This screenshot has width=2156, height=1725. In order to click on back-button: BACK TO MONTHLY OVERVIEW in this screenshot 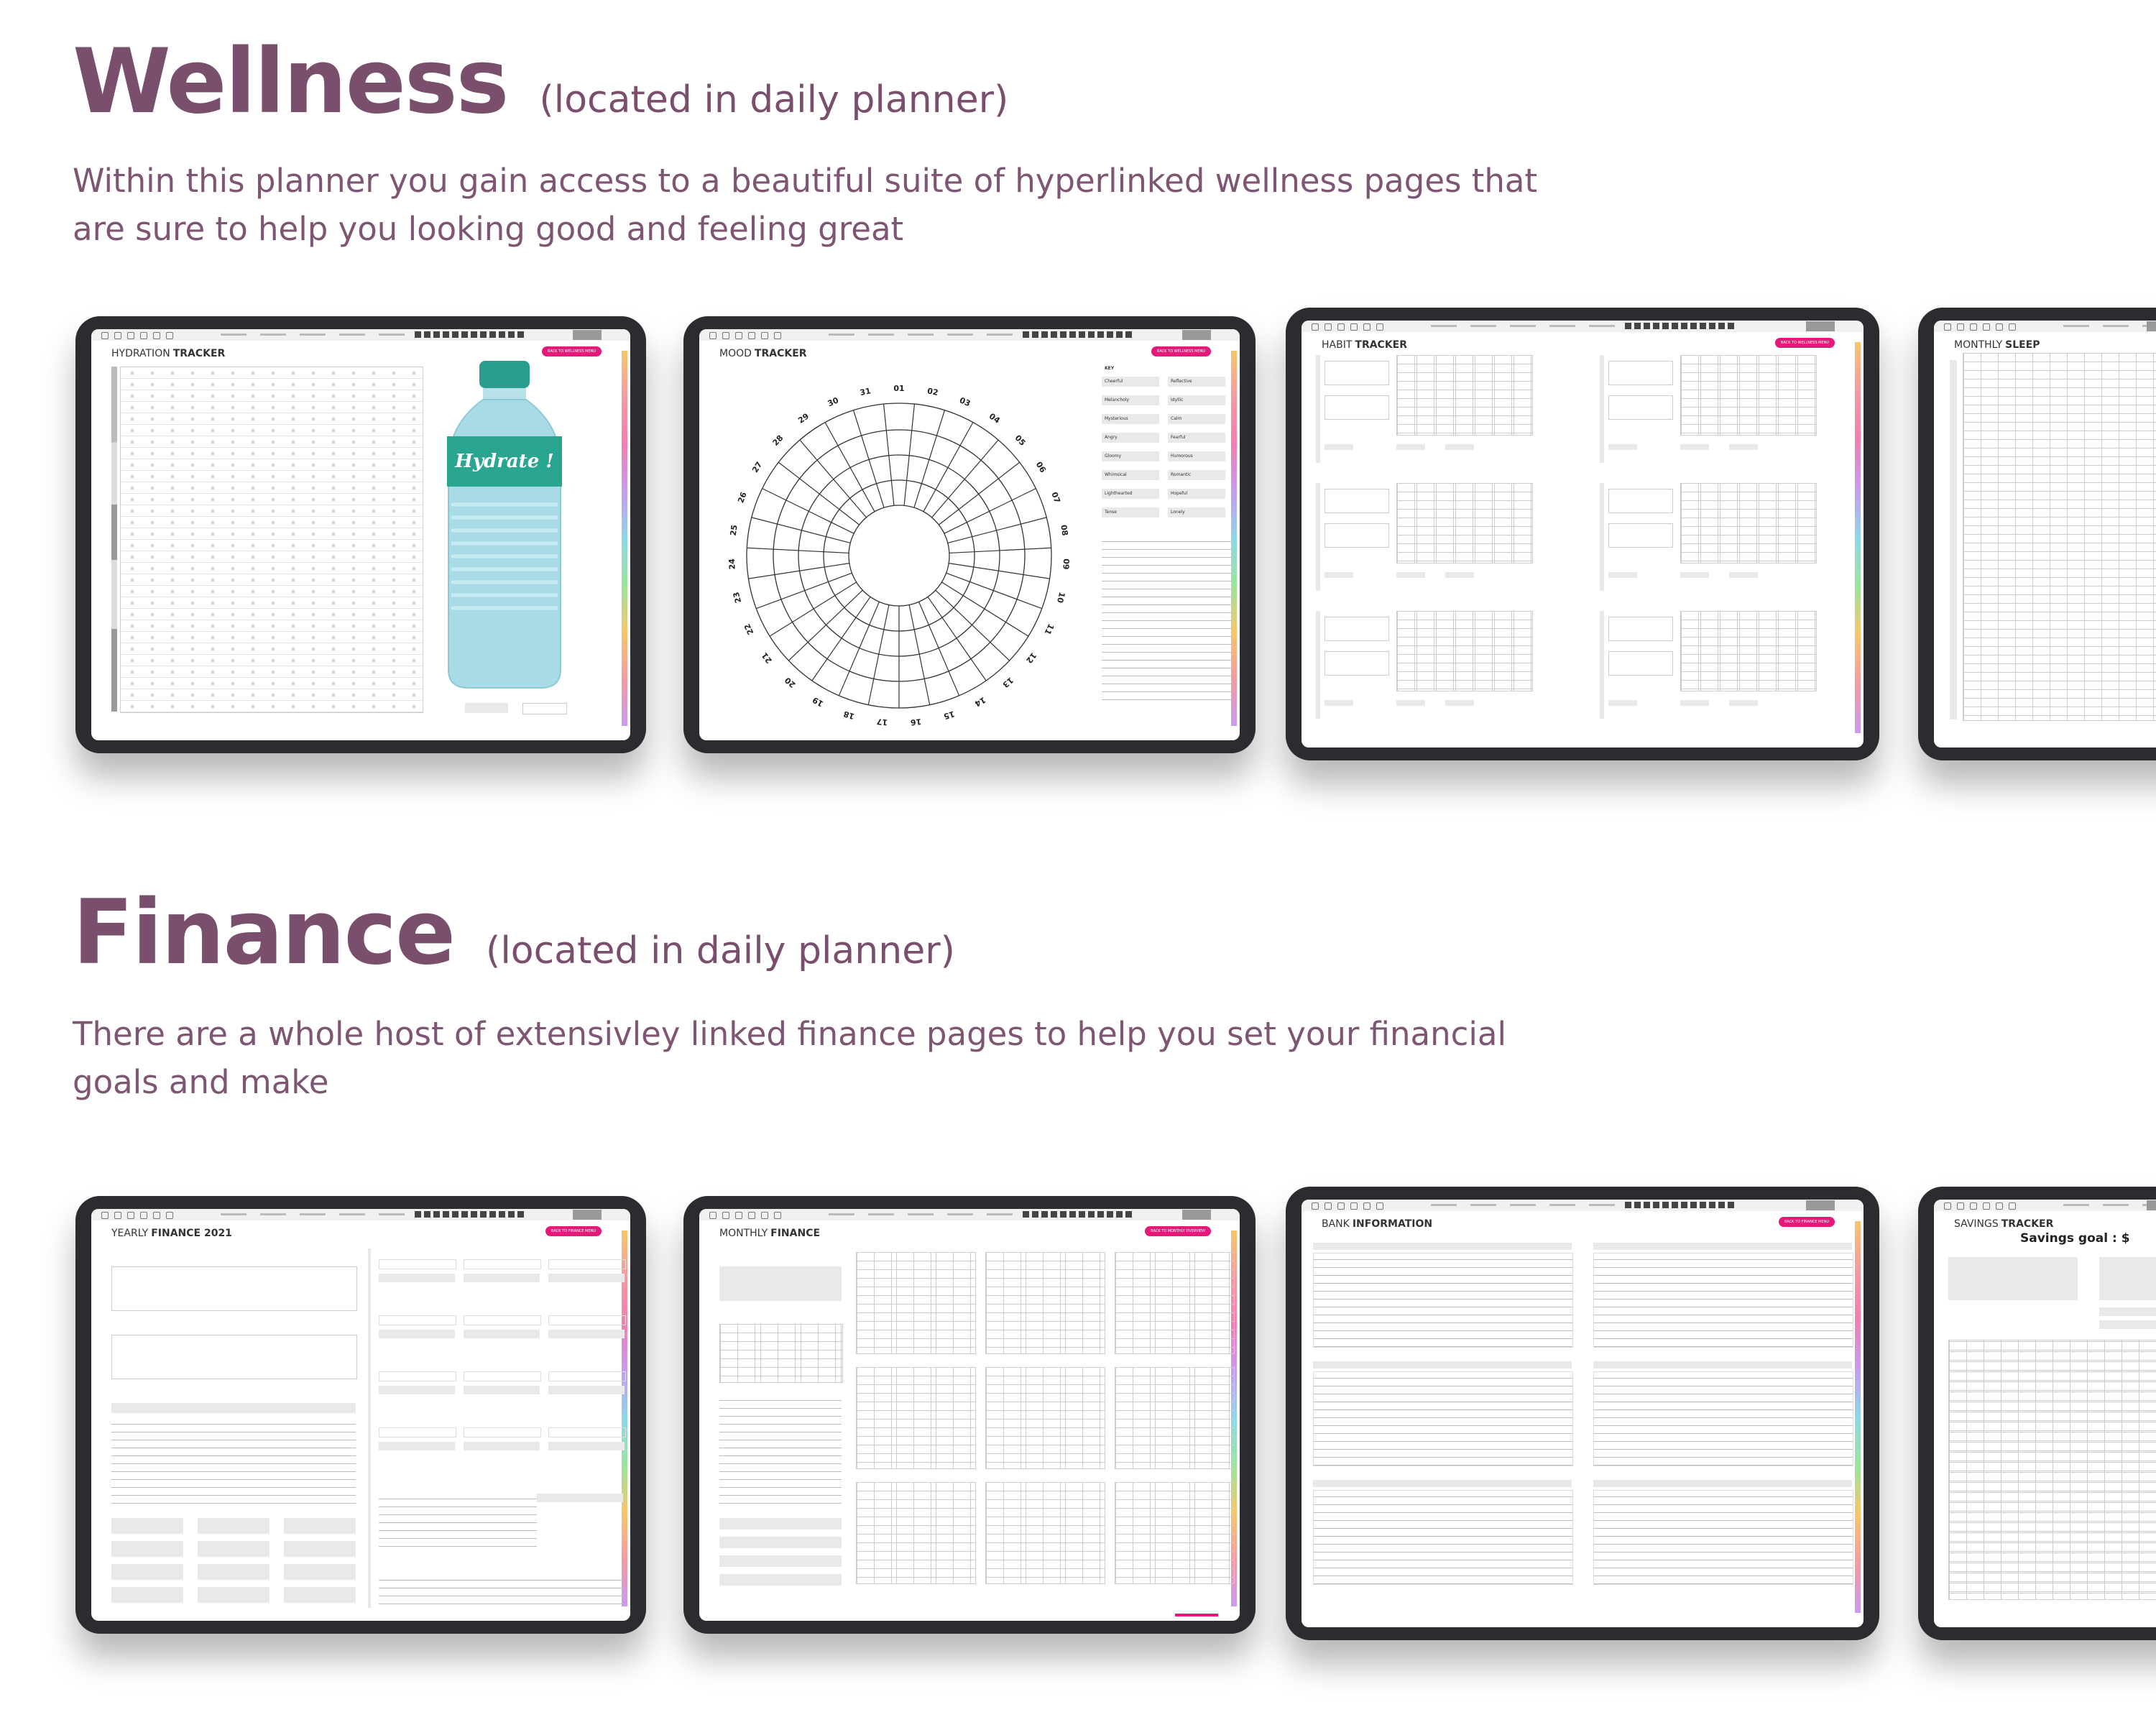, I will do `click(1178, 1231)`.